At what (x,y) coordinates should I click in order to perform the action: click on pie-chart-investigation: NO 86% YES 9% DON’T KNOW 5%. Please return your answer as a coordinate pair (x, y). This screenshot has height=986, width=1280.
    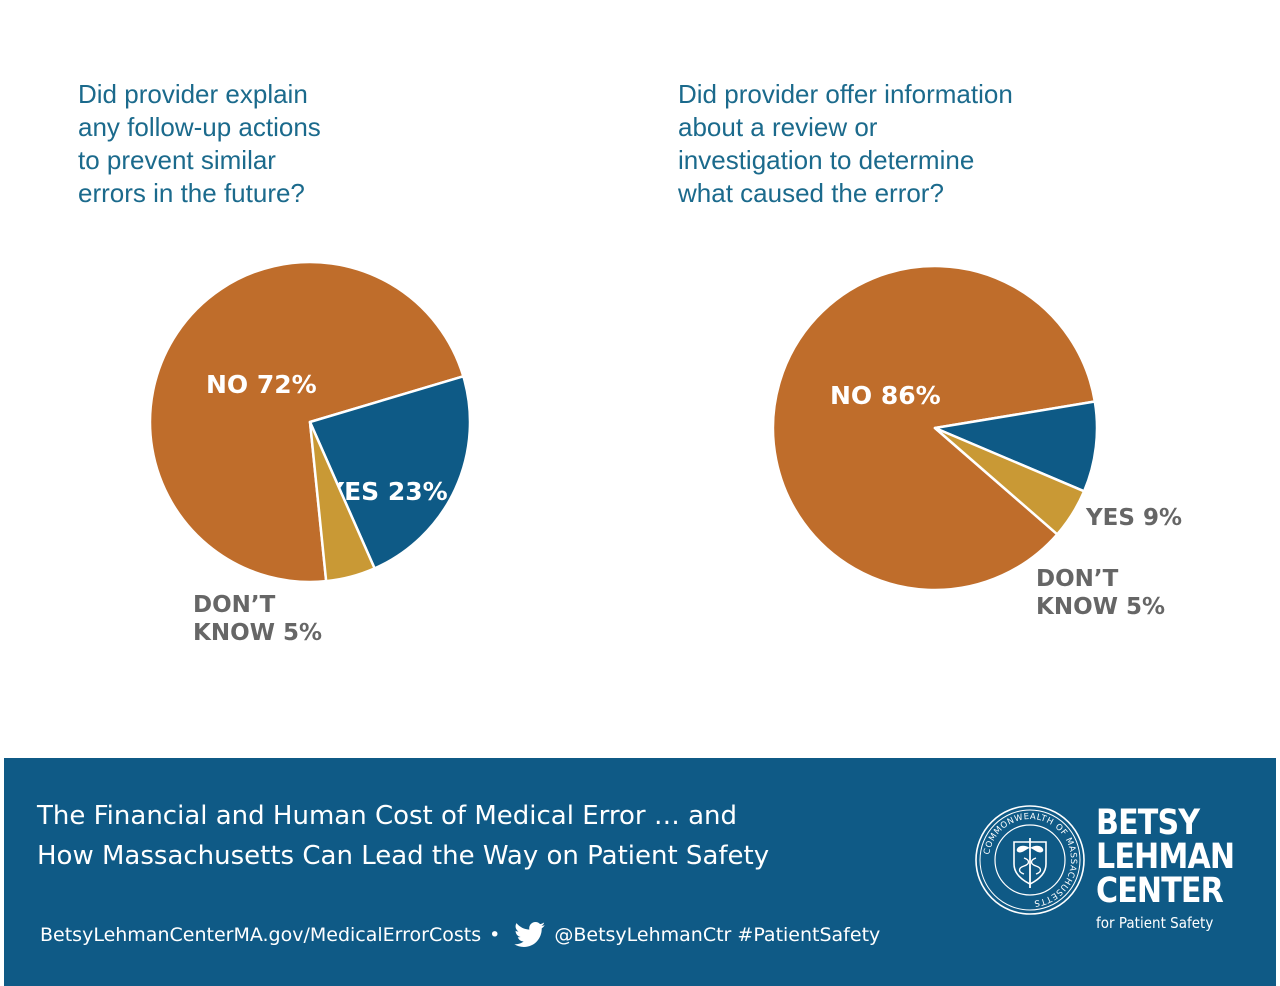
    Looking at the image, I should click on (976, 442).